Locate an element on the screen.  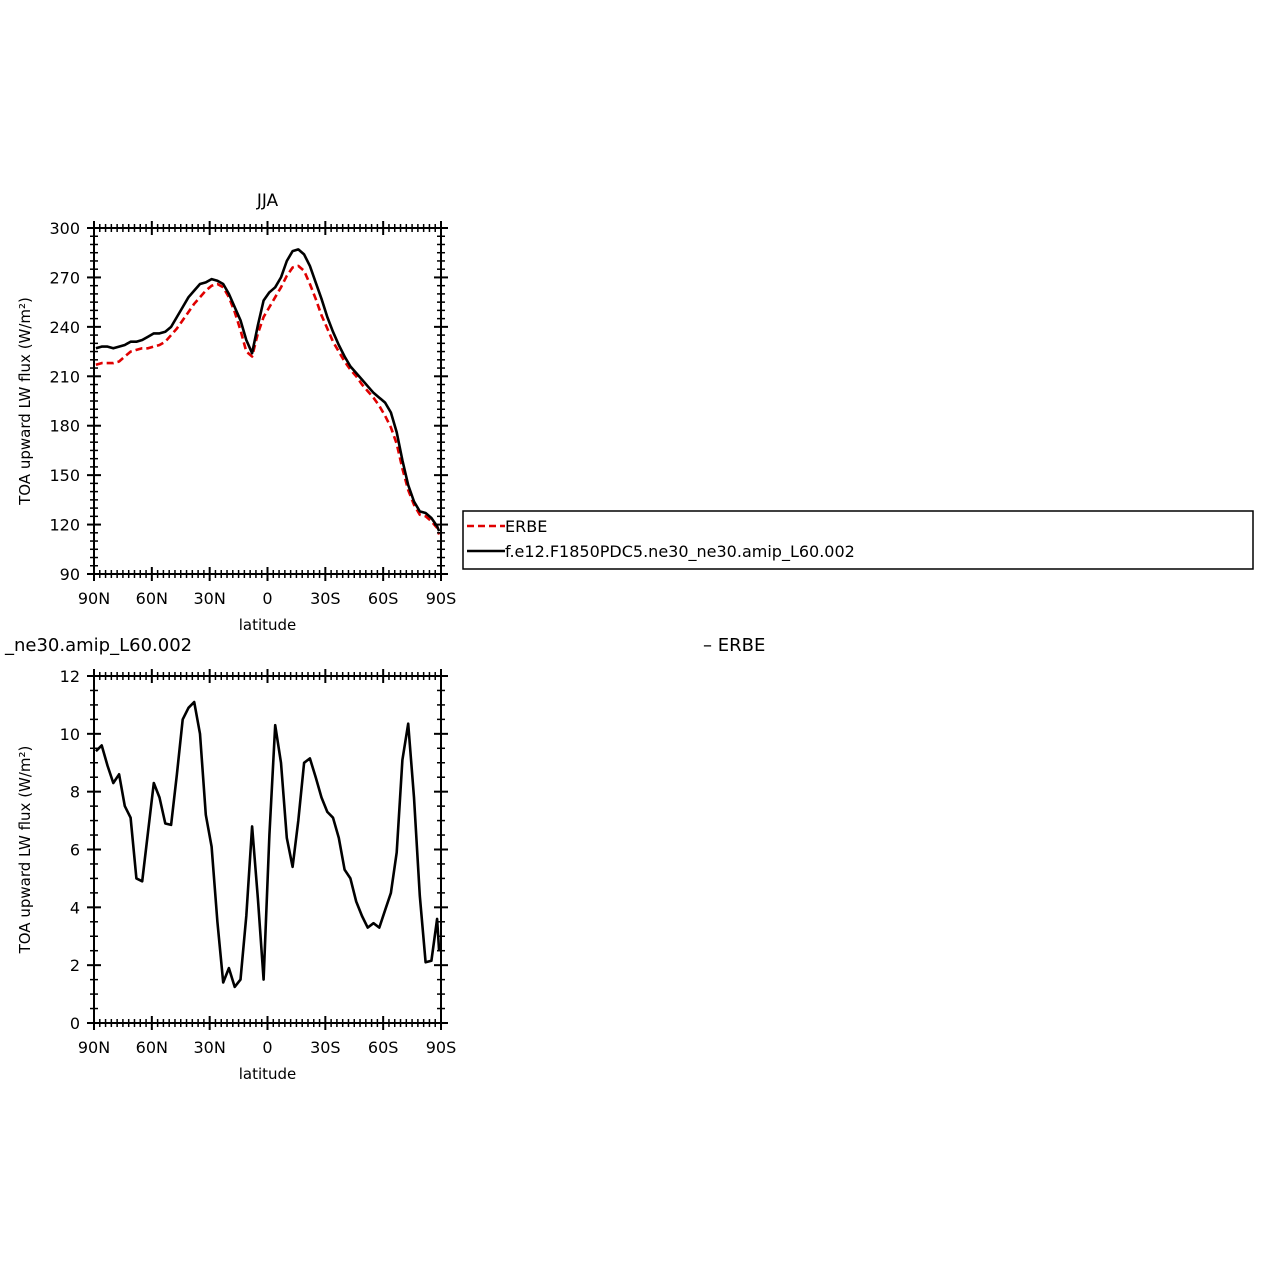
legend-label-1: f.e12.F1850PDC5.ne30_ne30.amip_L60.002 is located at coordinates (680, 552).